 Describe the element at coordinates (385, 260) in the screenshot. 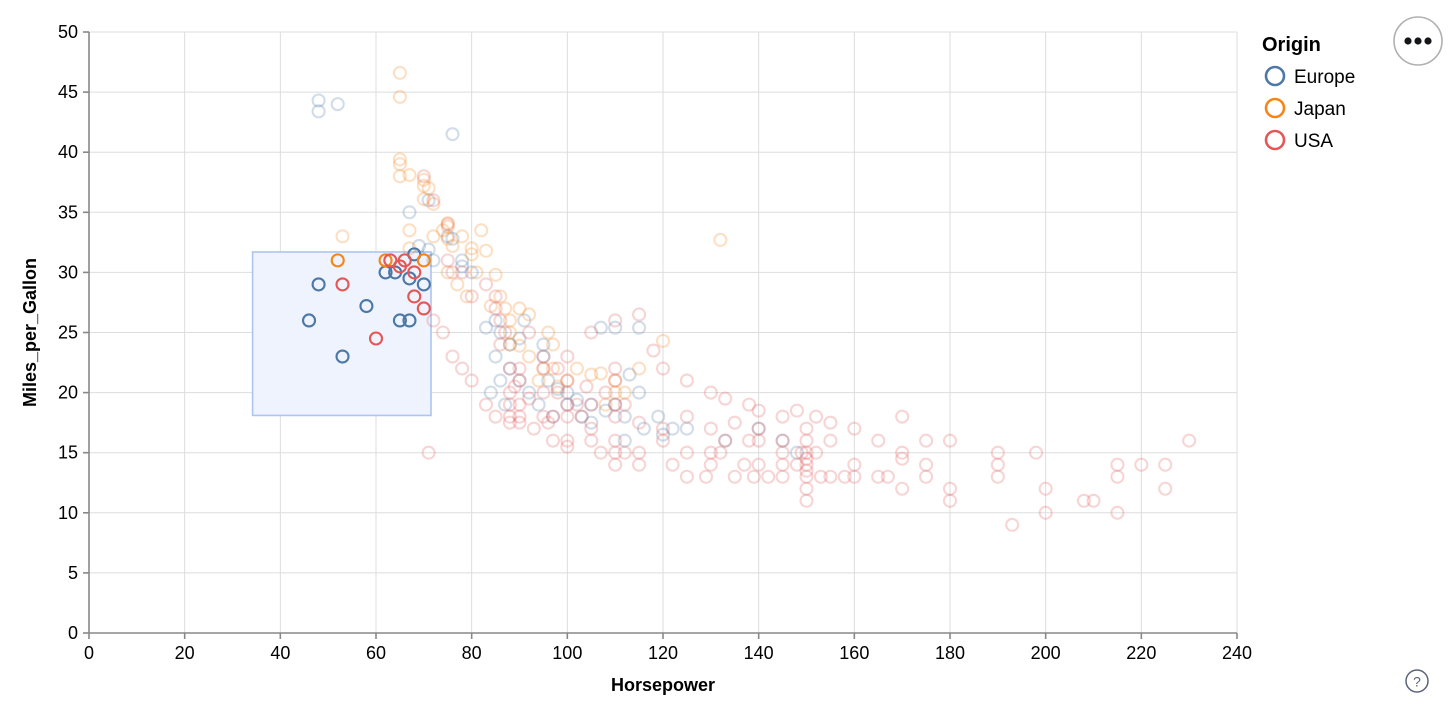

I see `data-point-selected-japan` at that location.